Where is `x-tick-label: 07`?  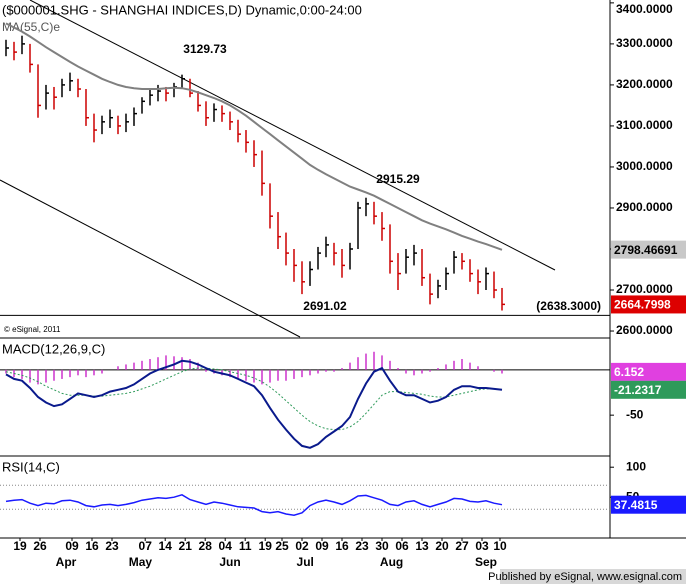
x-tick-label: 07 is located at coordinates (146, 546).